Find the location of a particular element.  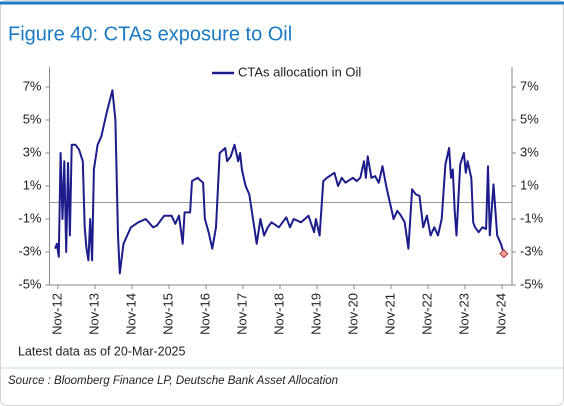

y-tick-label: 5% is located at coordinates (32, 118).